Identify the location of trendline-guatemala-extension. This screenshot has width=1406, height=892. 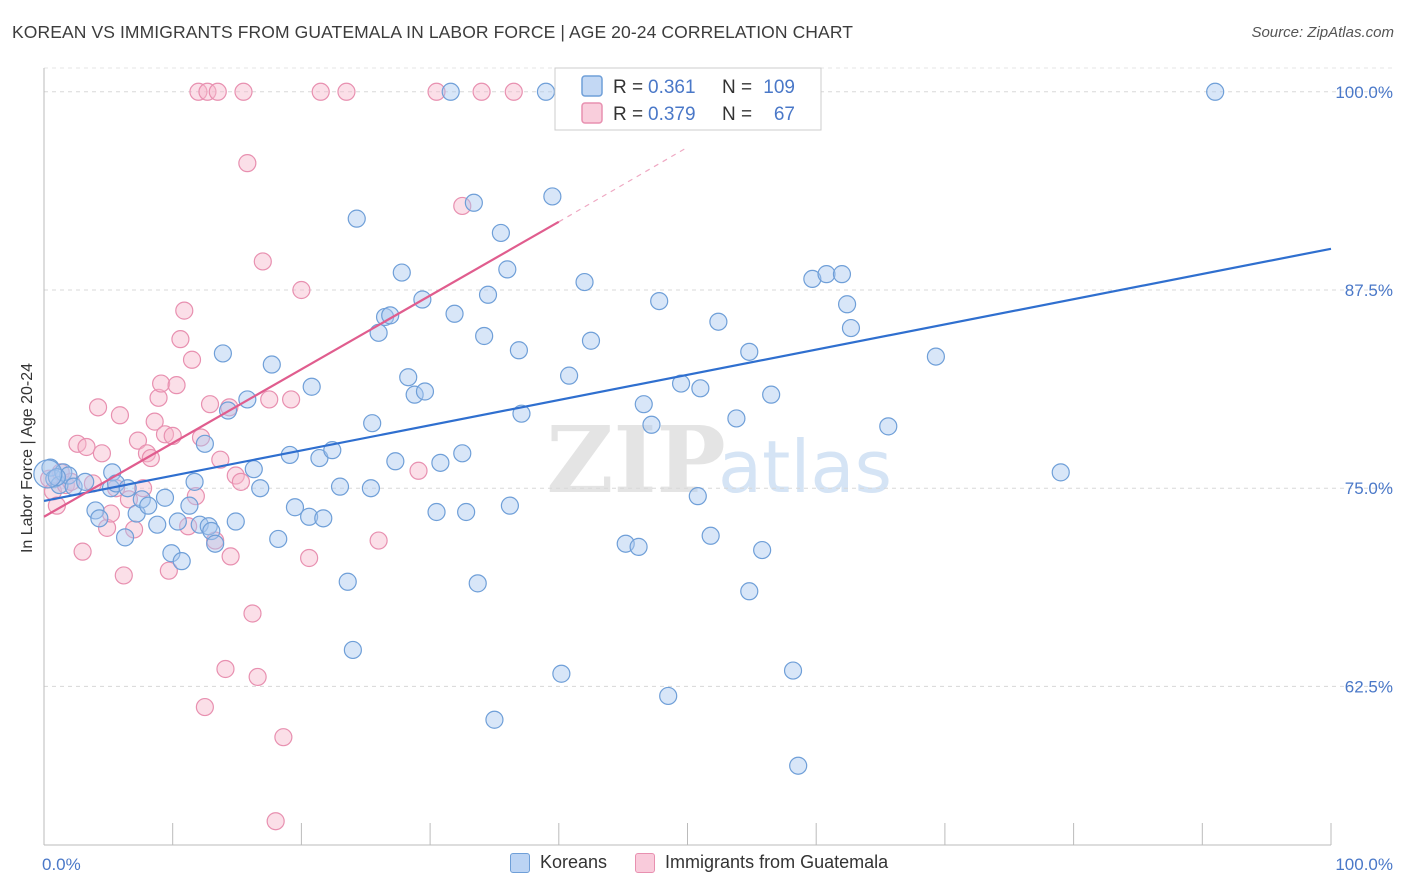
(623, 184).